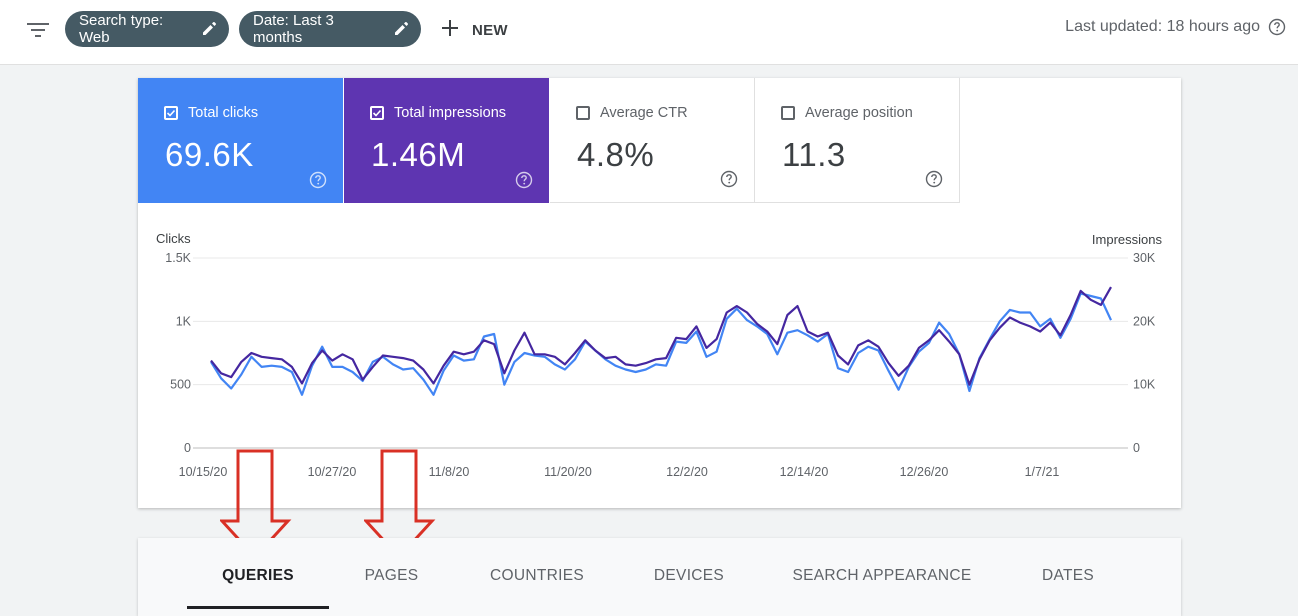  Describe the element at coordinates (332, 472) in the screenshot. I see `x-axis-tick-label: 10/27/20` at that location.